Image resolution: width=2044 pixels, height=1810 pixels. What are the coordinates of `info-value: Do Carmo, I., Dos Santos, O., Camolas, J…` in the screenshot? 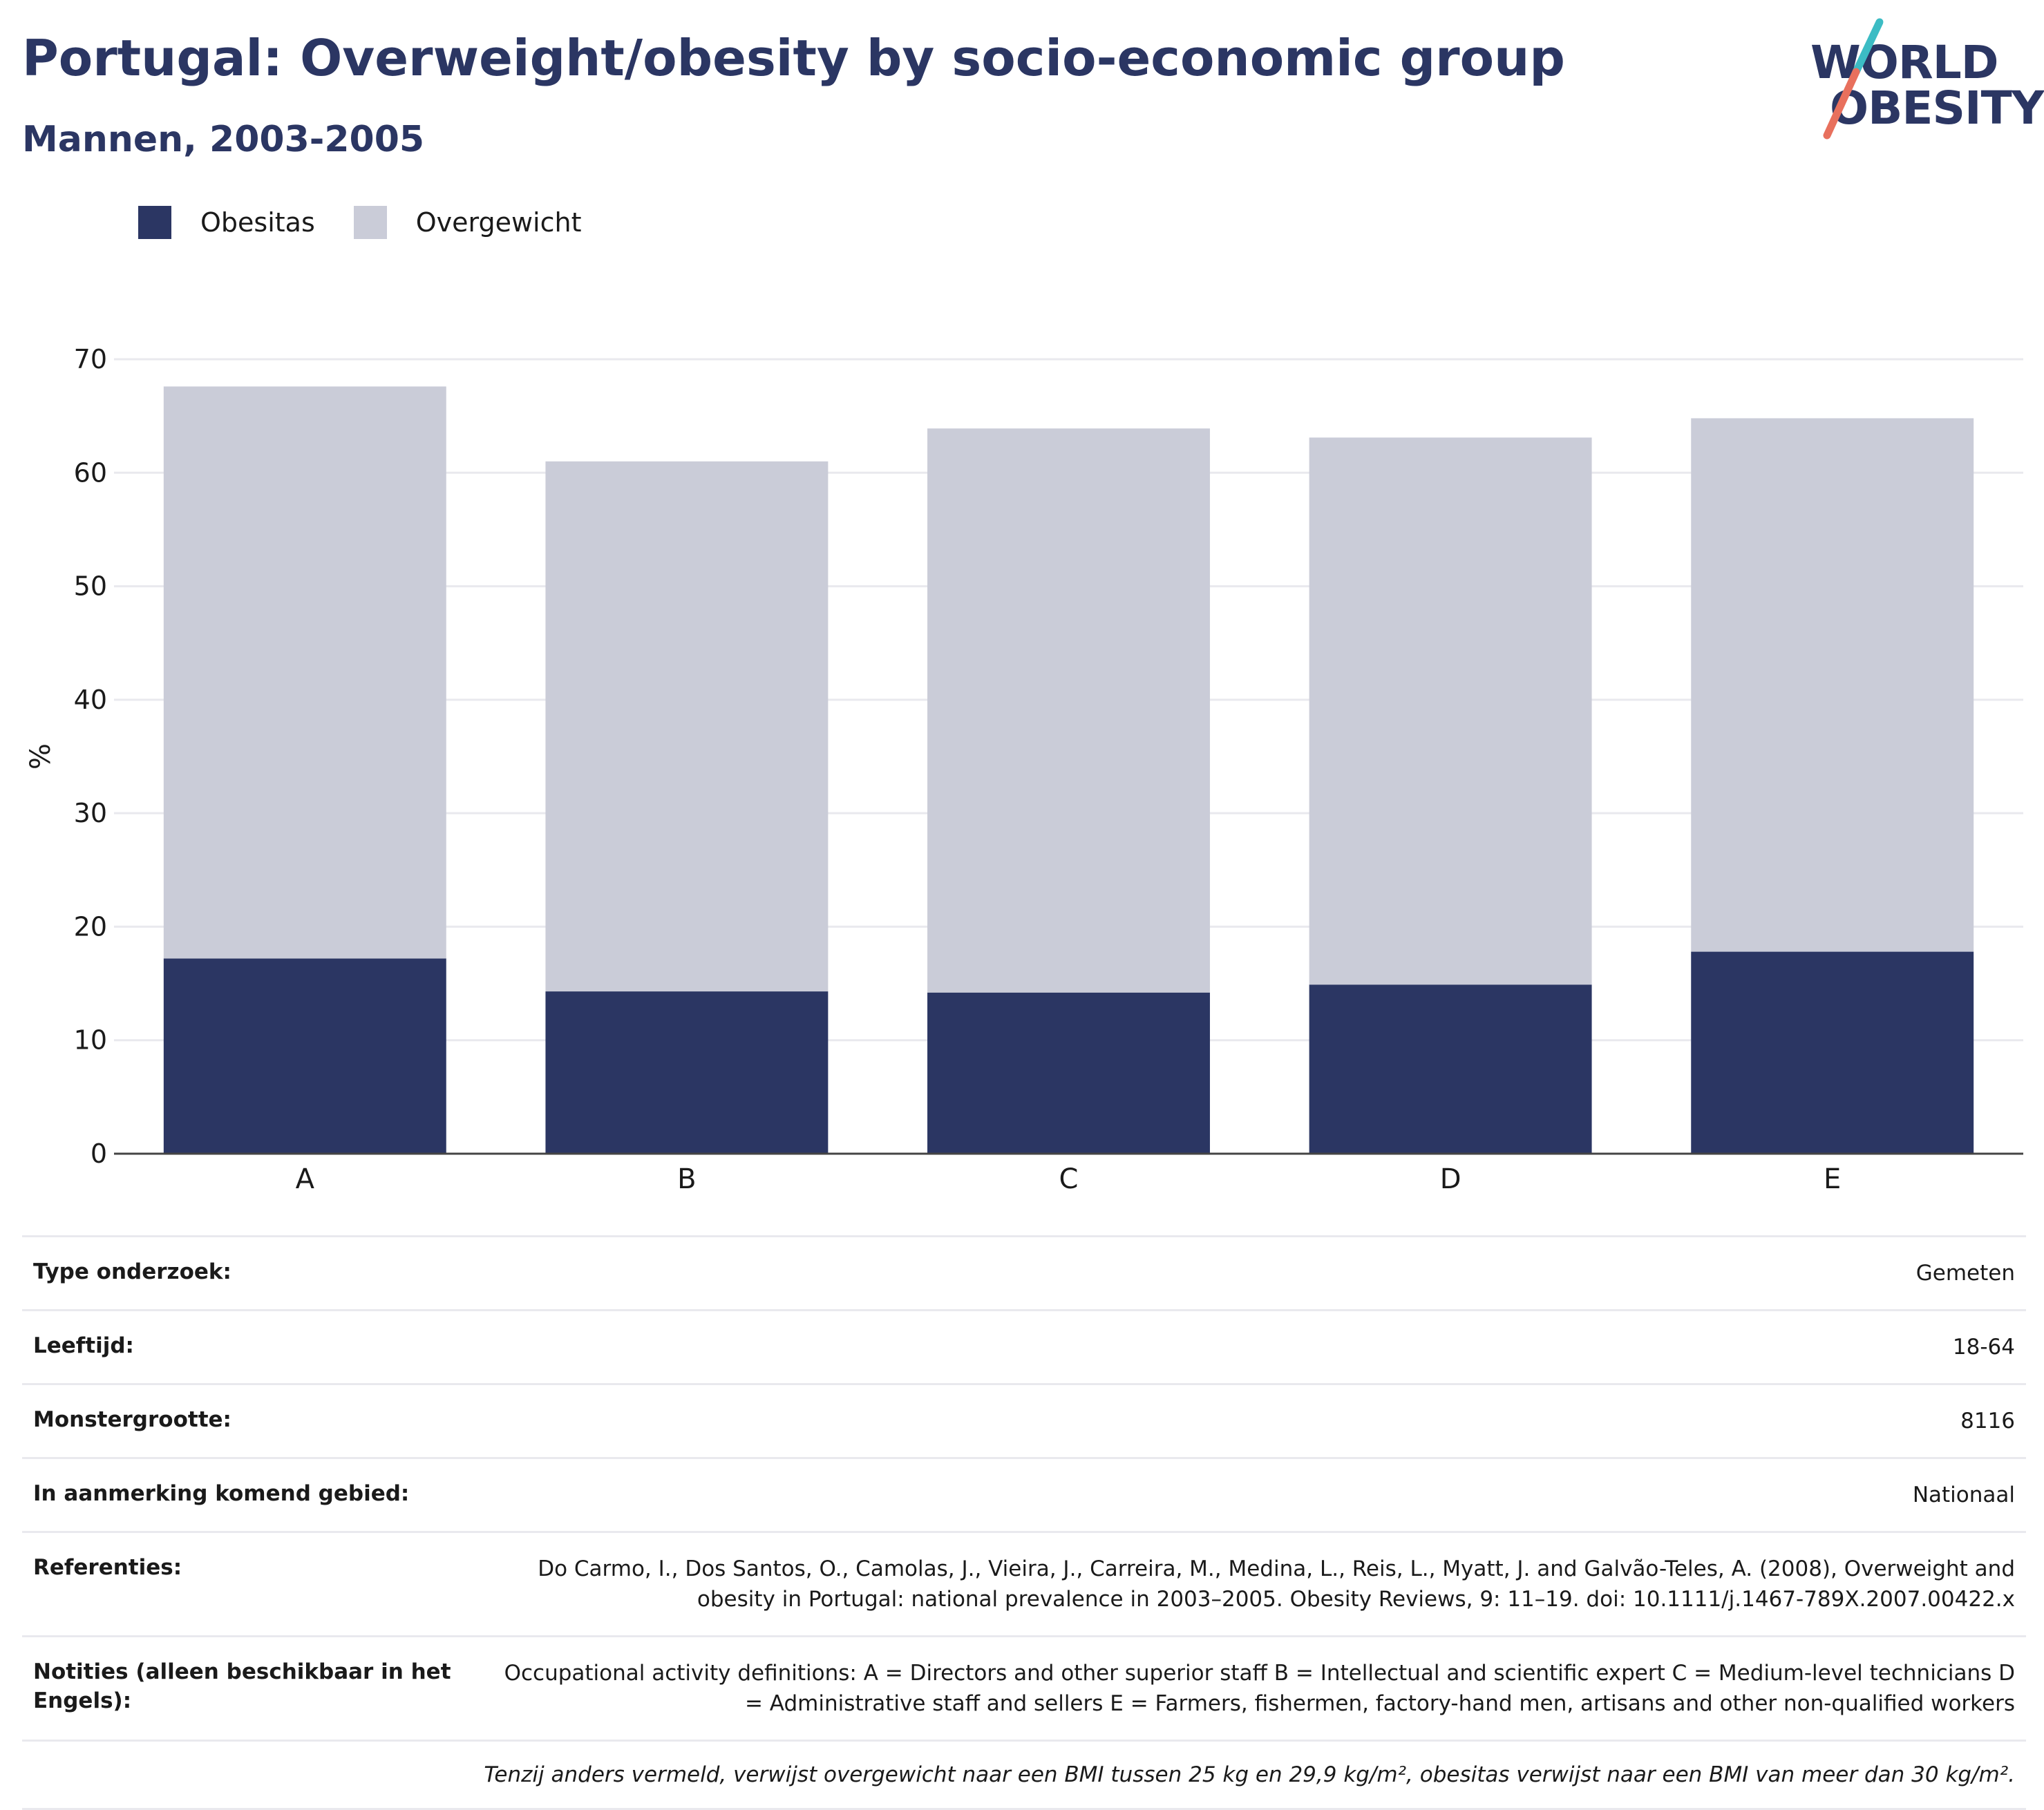 It's located at (1276, 1584).